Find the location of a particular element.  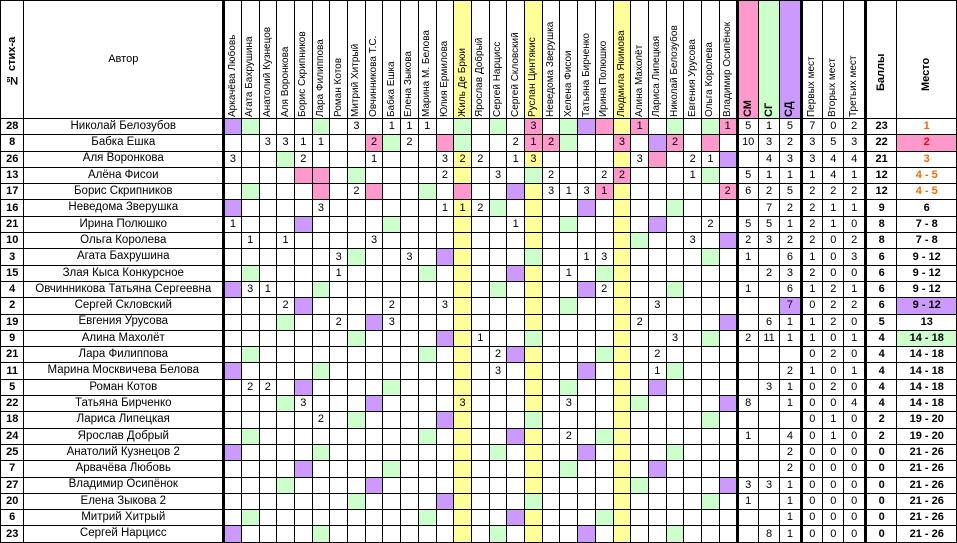

table-row: 24 Ярослав Добрый 2 1 4 0 1 0 2 19 - 20 is located at coordinates (478, 436).